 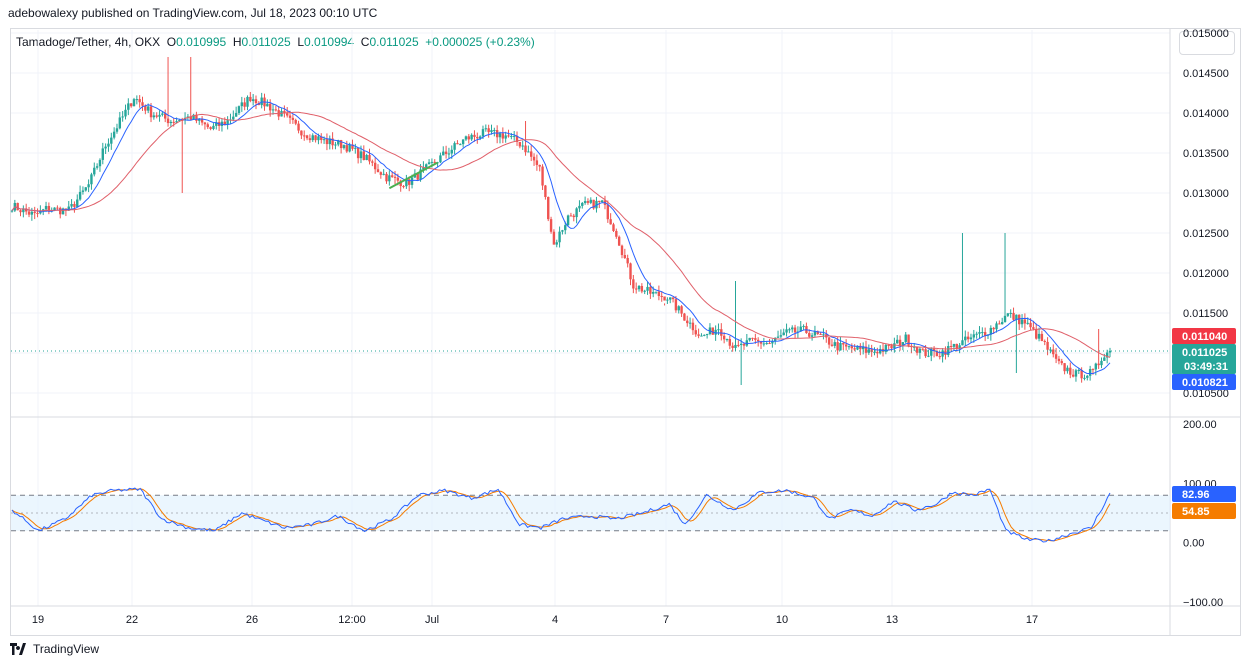 What do you see at coordinates (1206, 367) in the screenshot?
I see `countdown-text: 03:49:31` at bounding box center [1206, 367].